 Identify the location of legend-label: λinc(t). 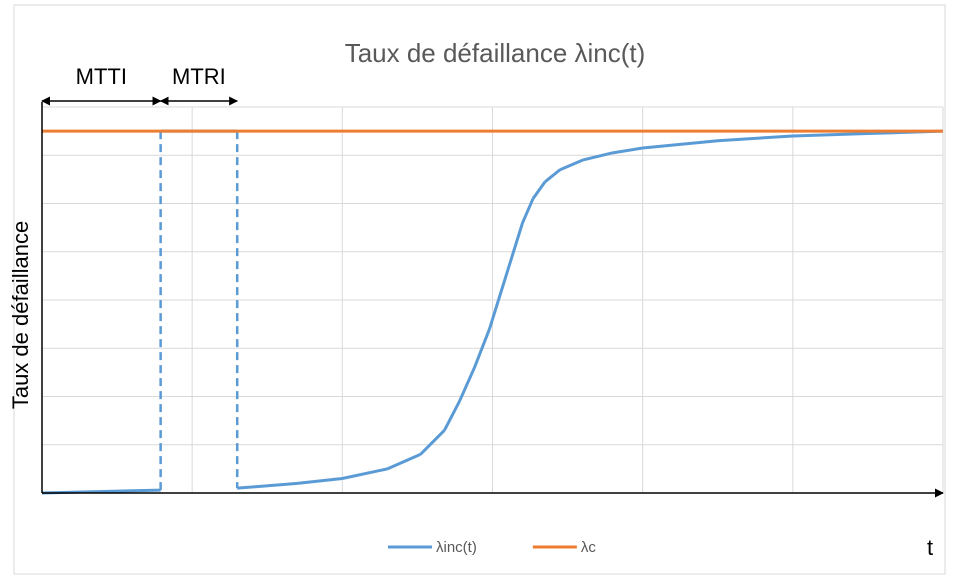
(456, 547).